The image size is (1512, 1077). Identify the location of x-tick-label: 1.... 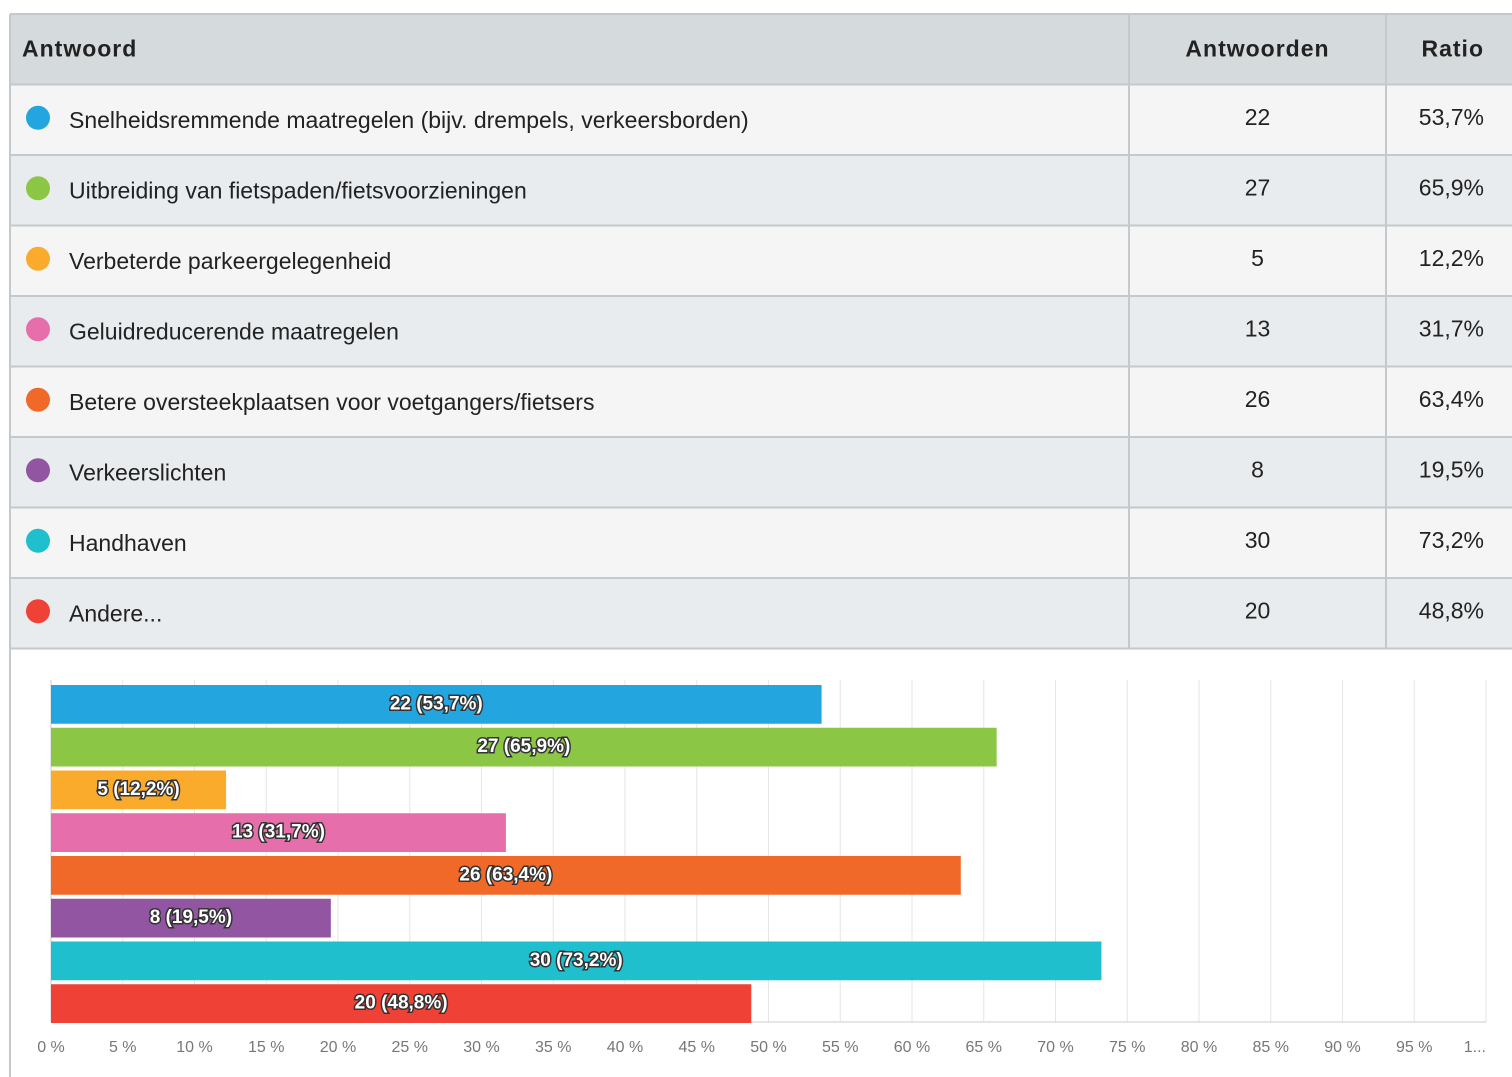
(1475, 1047).